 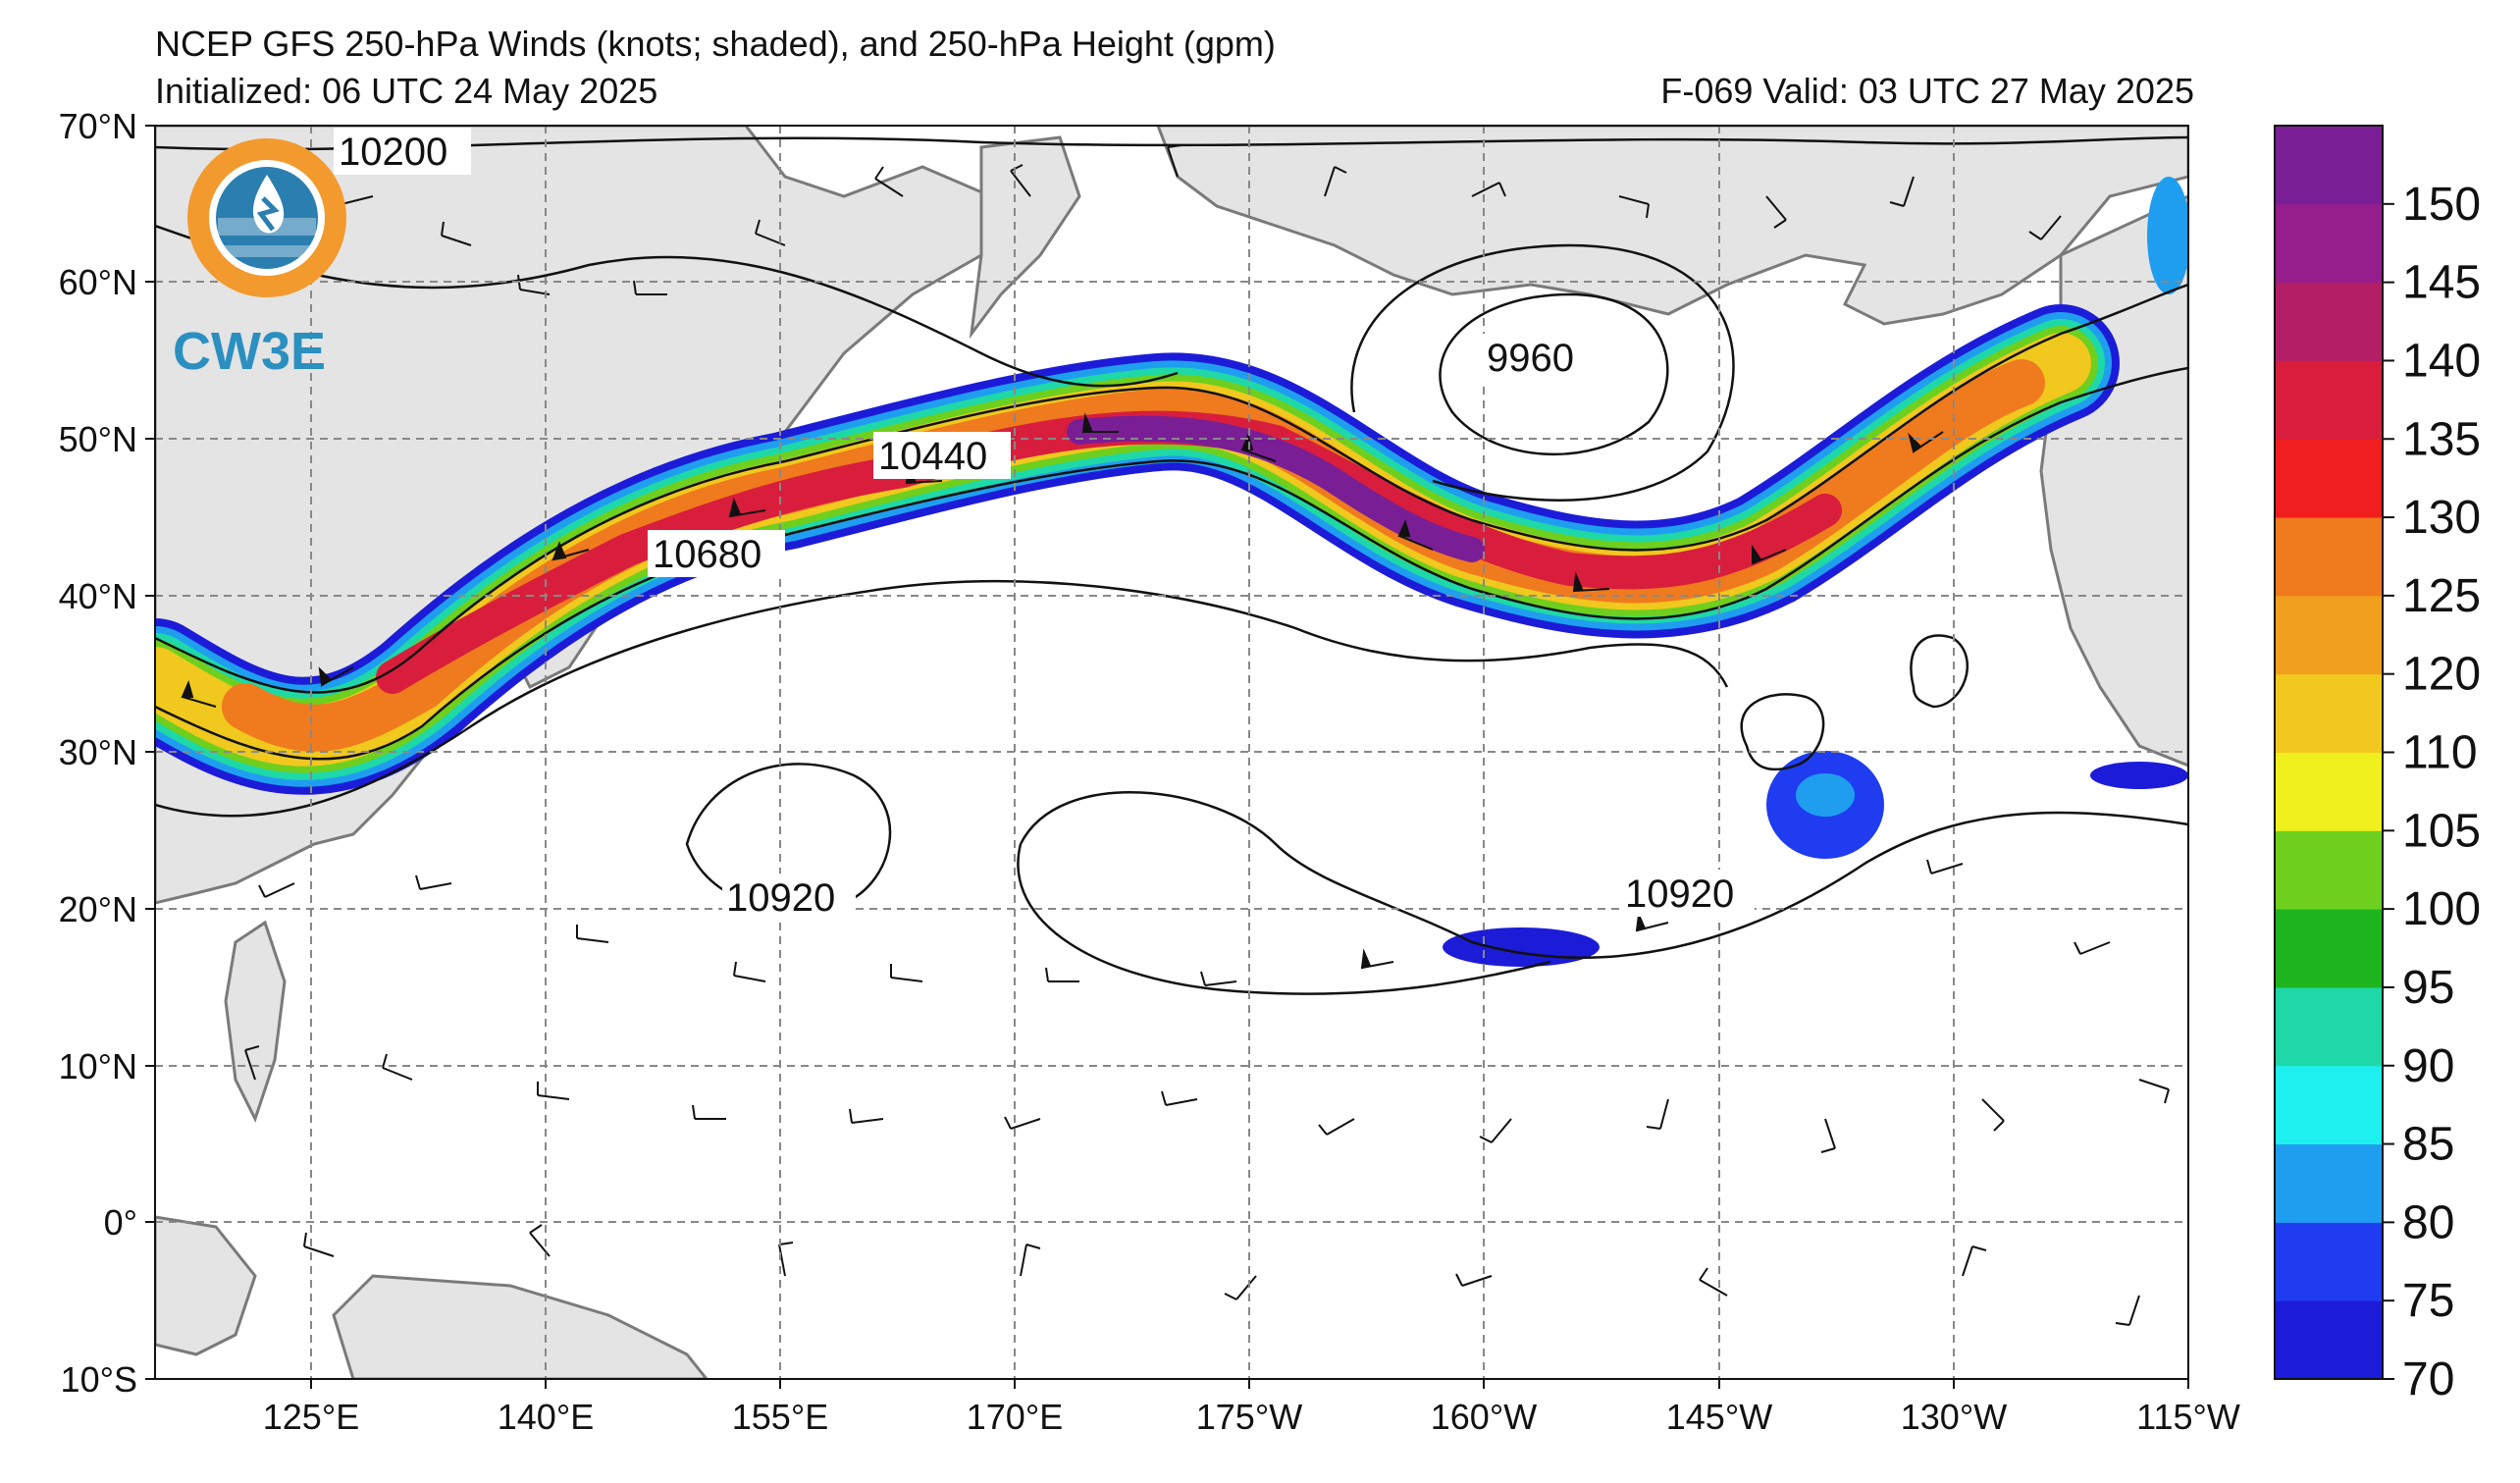 What do you see at coordinates (780, 898) in the screenshot?
I see `contour-label-10920-west: 10920` at bounding box center [780, 898].